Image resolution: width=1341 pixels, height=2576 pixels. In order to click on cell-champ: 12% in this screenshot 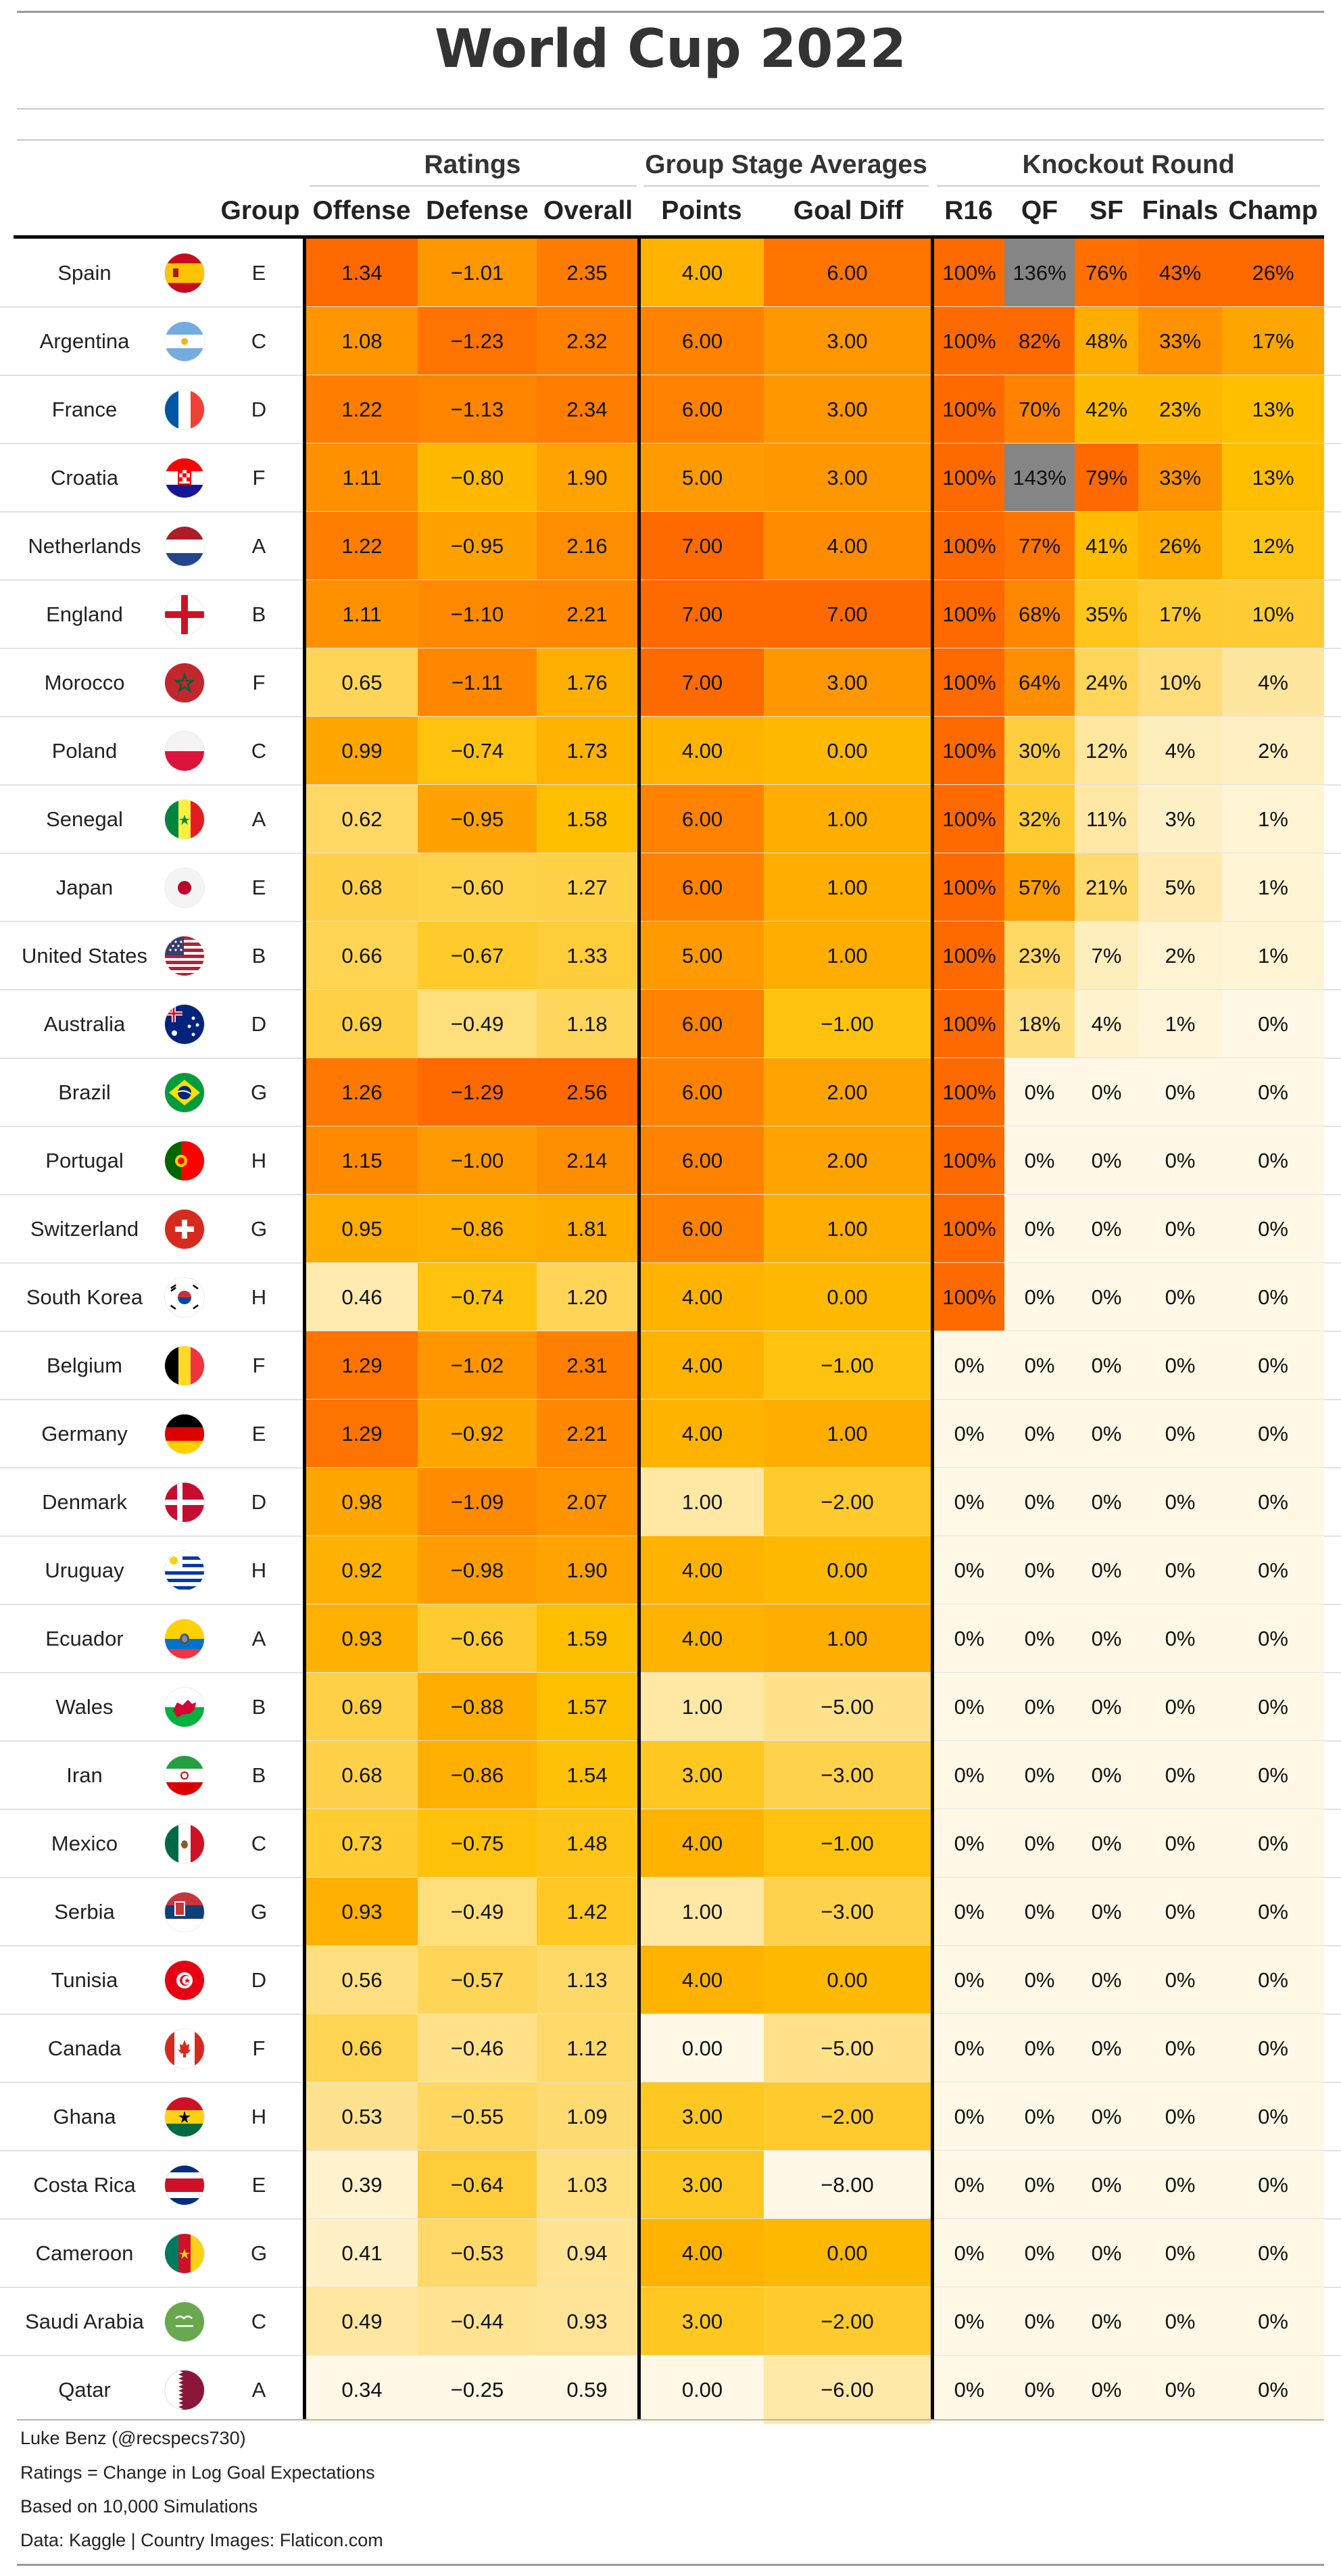, I will do `click(1273, 546)`.